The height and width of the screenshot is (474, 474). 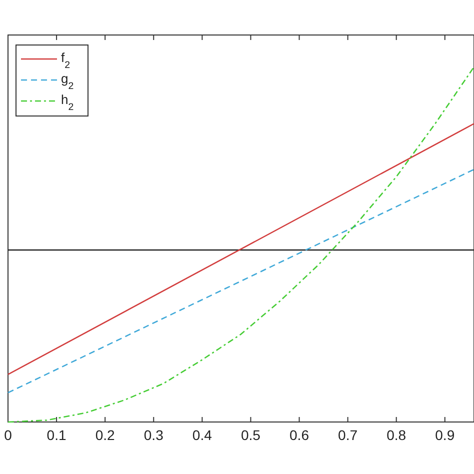 What do you see at coordinates (250, 435) in the screenshot?
I see `x-tick-label: 0.5` at bounding box center [250, 435].